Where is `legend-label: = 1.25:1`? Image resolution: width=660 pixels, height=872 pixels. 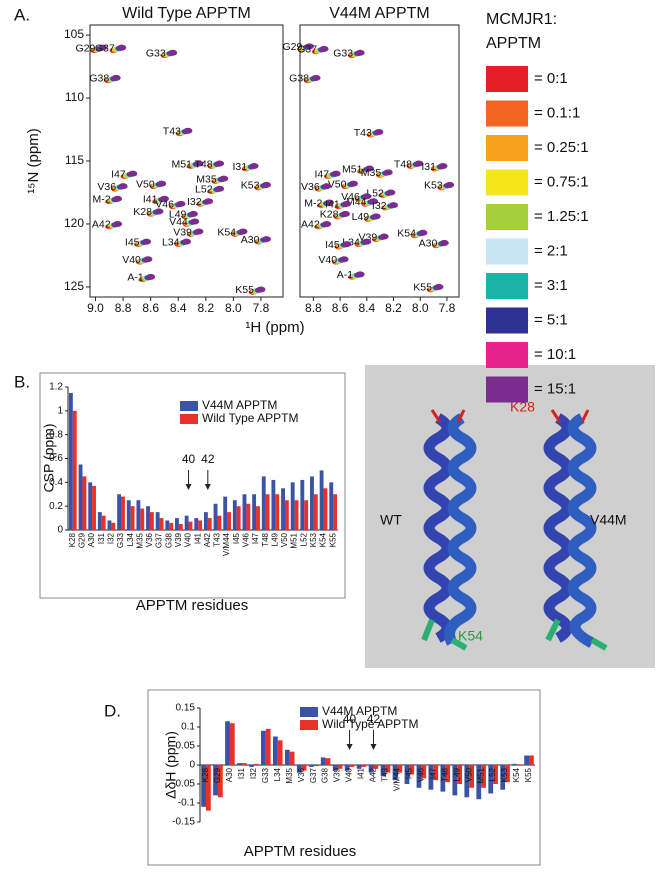
legend-label: = 1.25:1 is located at coordinates (561, 216).